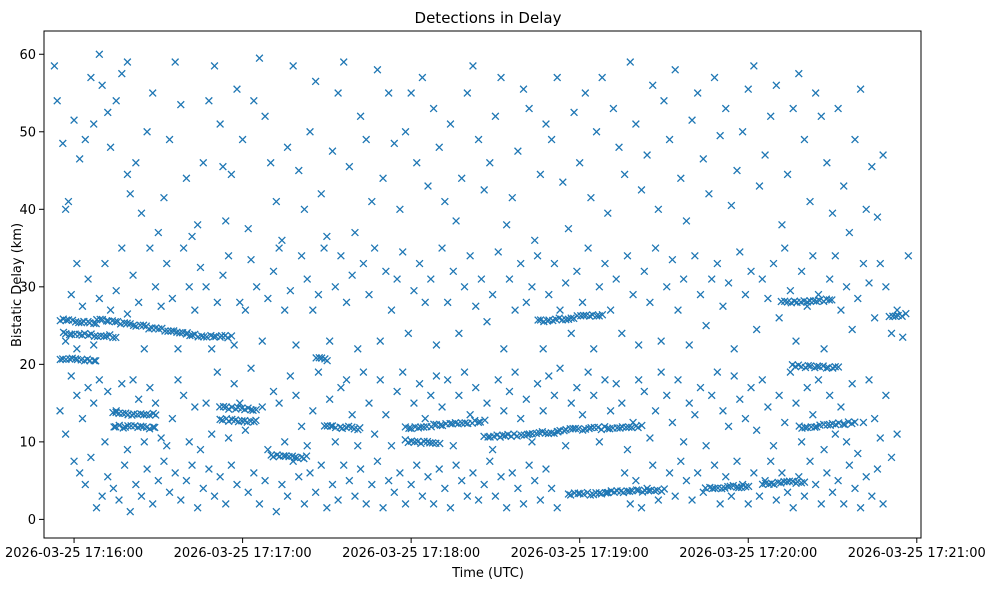 The image size is (988, 590). I want to click on y-axis: 0 10 20 30 40 50 60, so click(31, 288).